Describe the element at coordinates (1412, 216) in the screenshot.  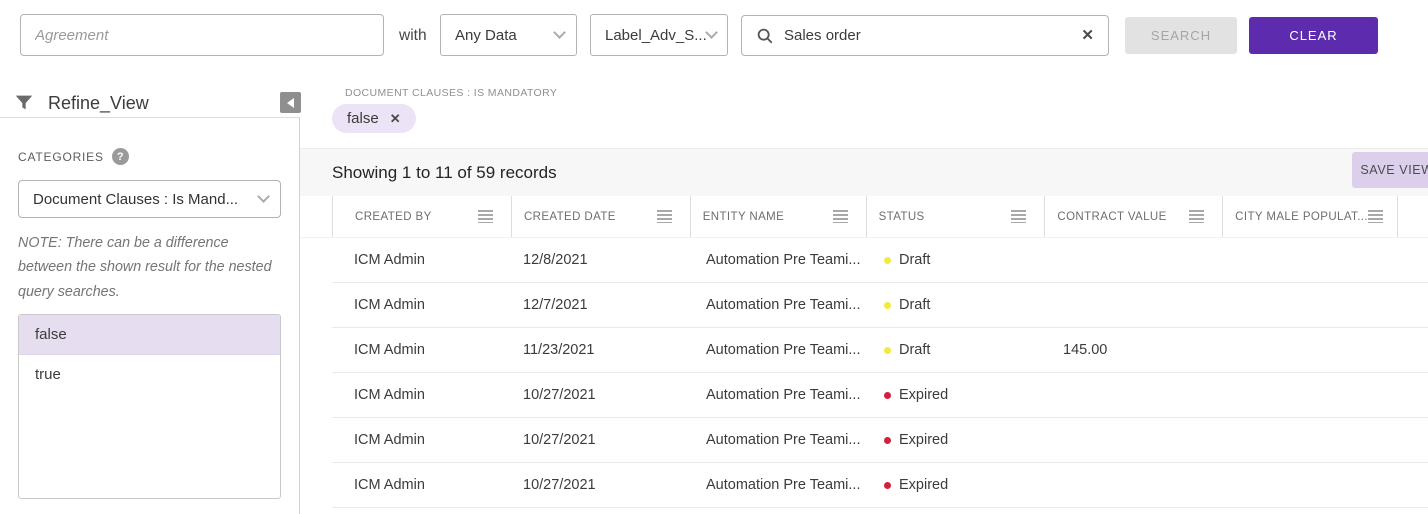
I see `column-header-next-cut` at that location.